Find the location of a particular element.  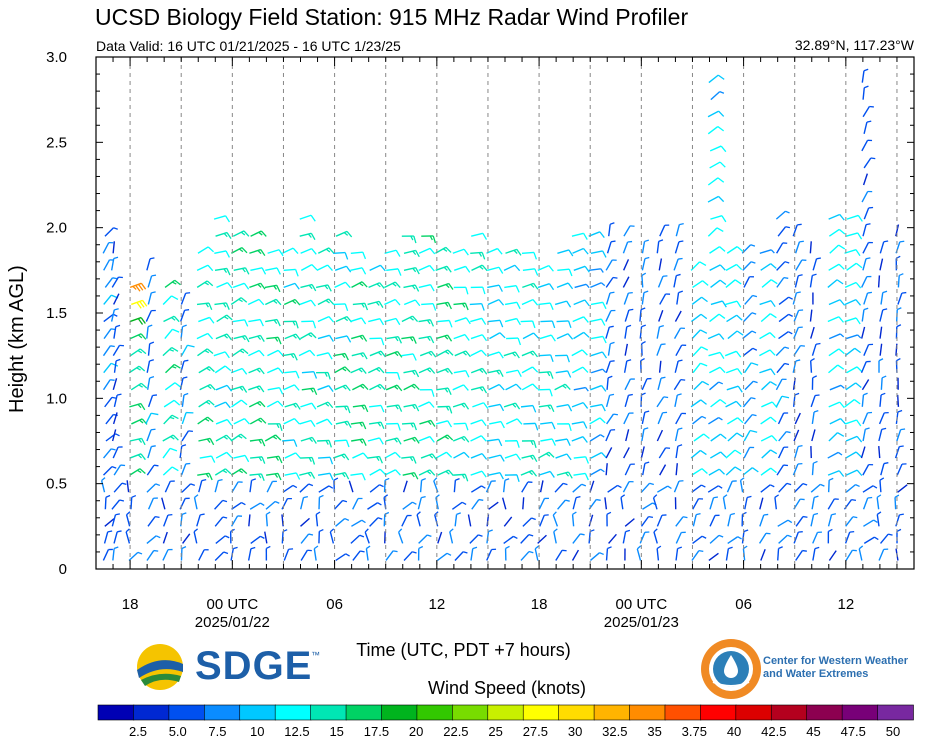

sdge-trademark: ™ is located at coordinates (315, 655).